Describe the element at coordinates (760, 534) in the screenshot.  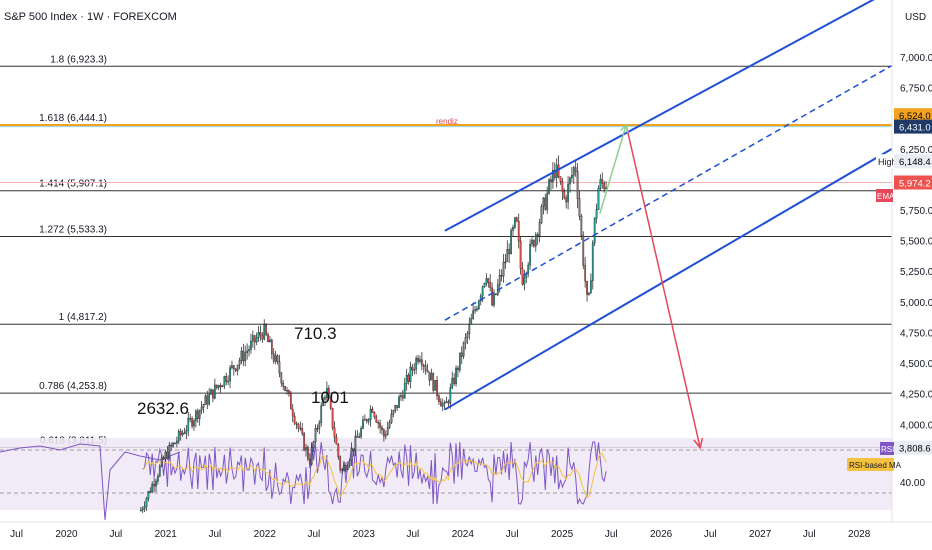
I see `time-tick-label: 2027` at that location.